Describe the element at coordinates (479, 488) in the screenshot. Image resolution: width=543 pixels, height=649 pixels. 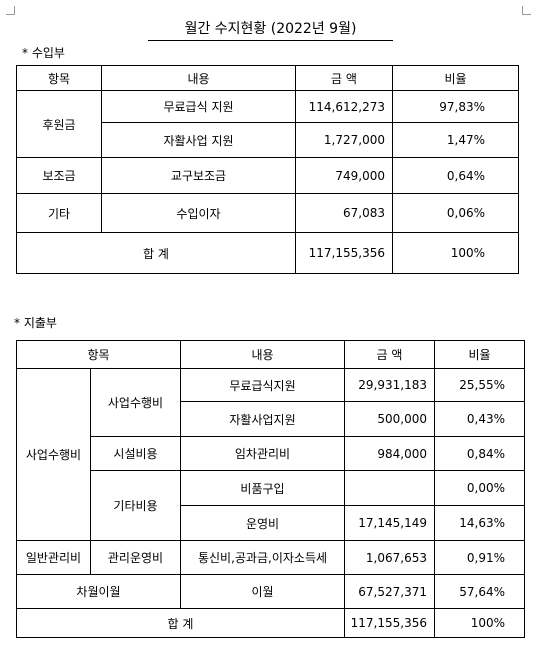
I see `cell: 0,00%` at that location.